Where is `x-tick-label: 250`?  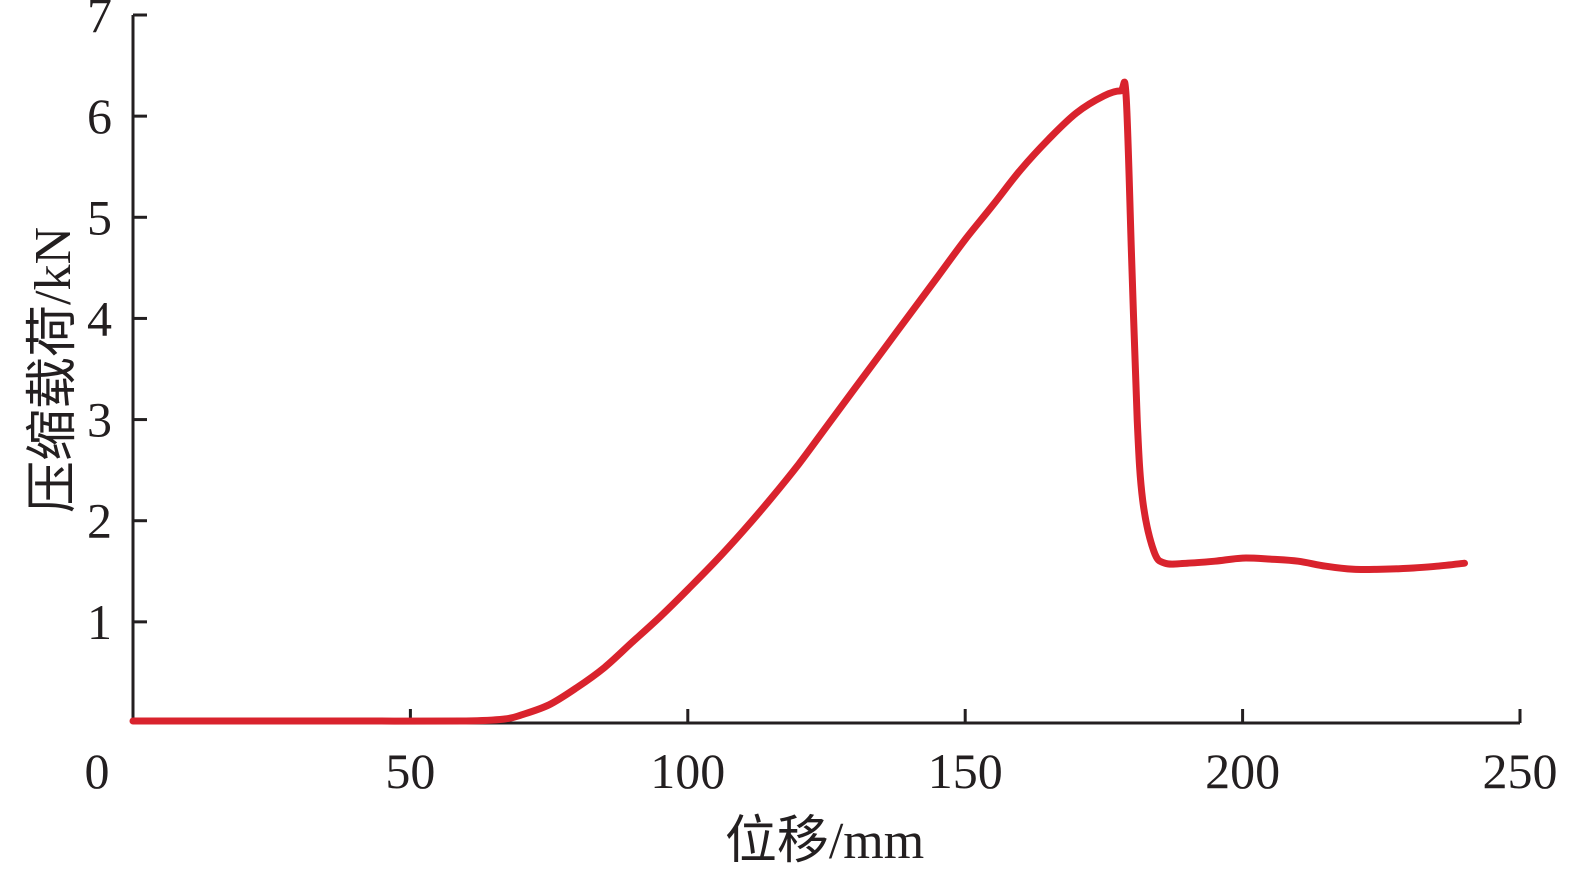 x-tick-label: 250 is located at coordinates (1520, 771).